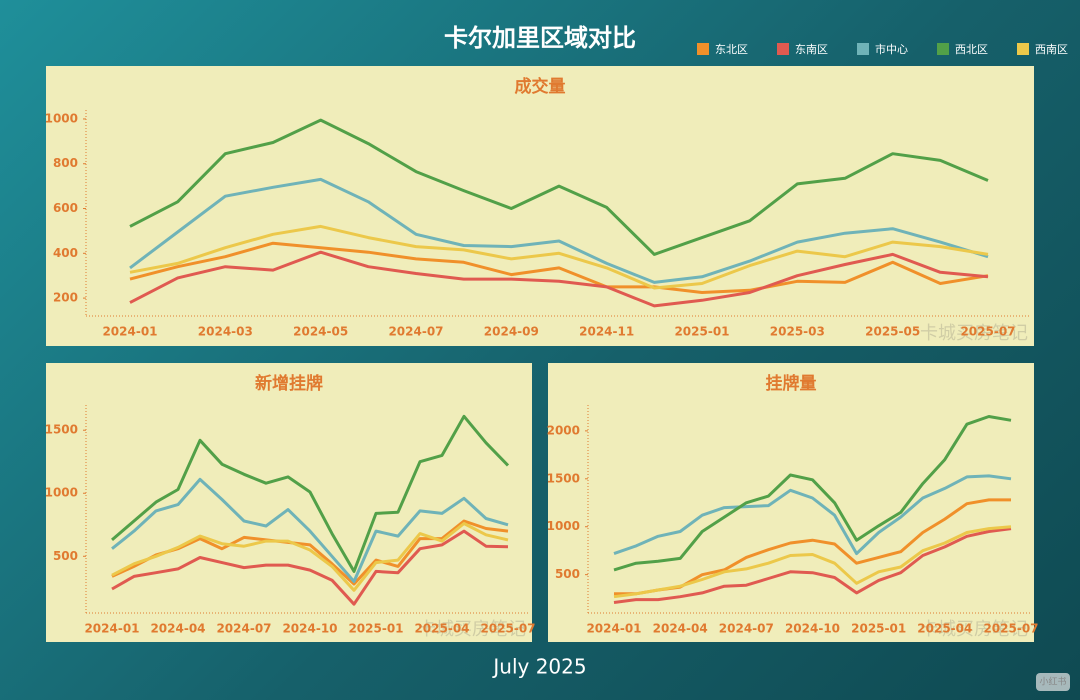  I want to click on badge-bg, so click(1053, 682).